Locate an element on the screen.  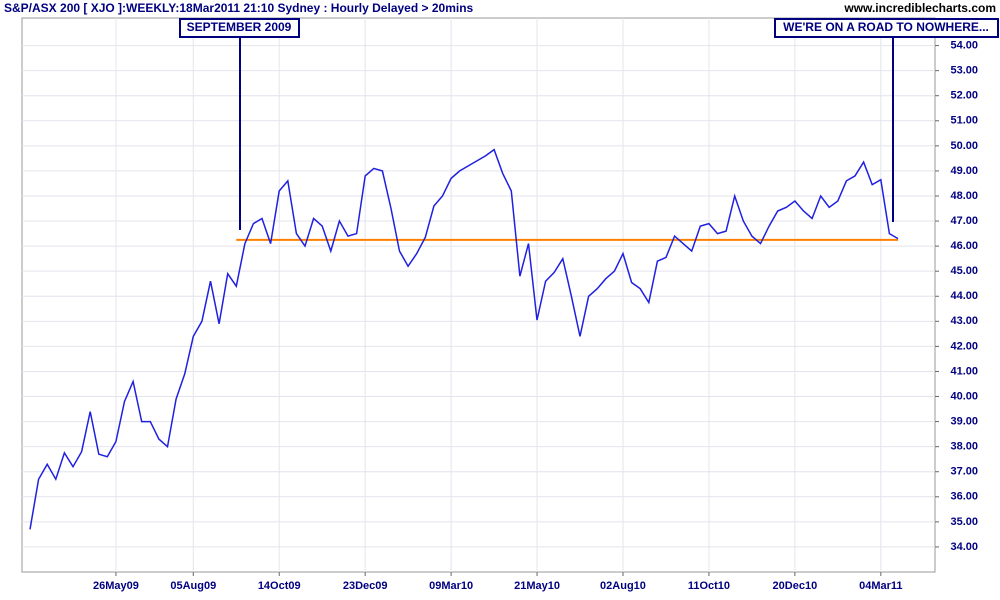
x-tick-label: 11Oct10 is located at coordinates (709, 586).